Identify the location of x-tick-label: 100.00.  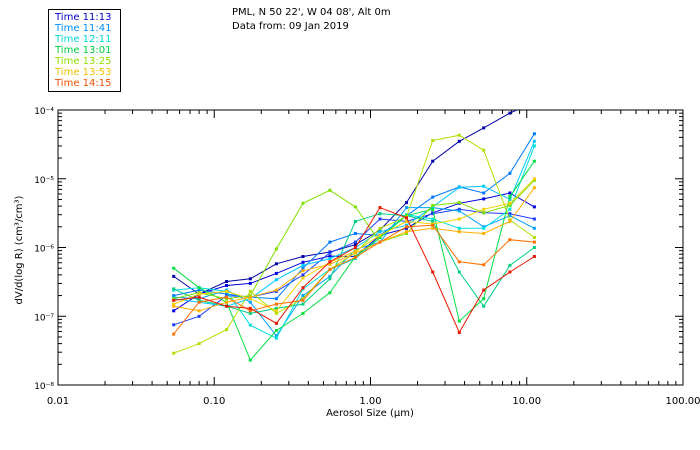
(683, 401).